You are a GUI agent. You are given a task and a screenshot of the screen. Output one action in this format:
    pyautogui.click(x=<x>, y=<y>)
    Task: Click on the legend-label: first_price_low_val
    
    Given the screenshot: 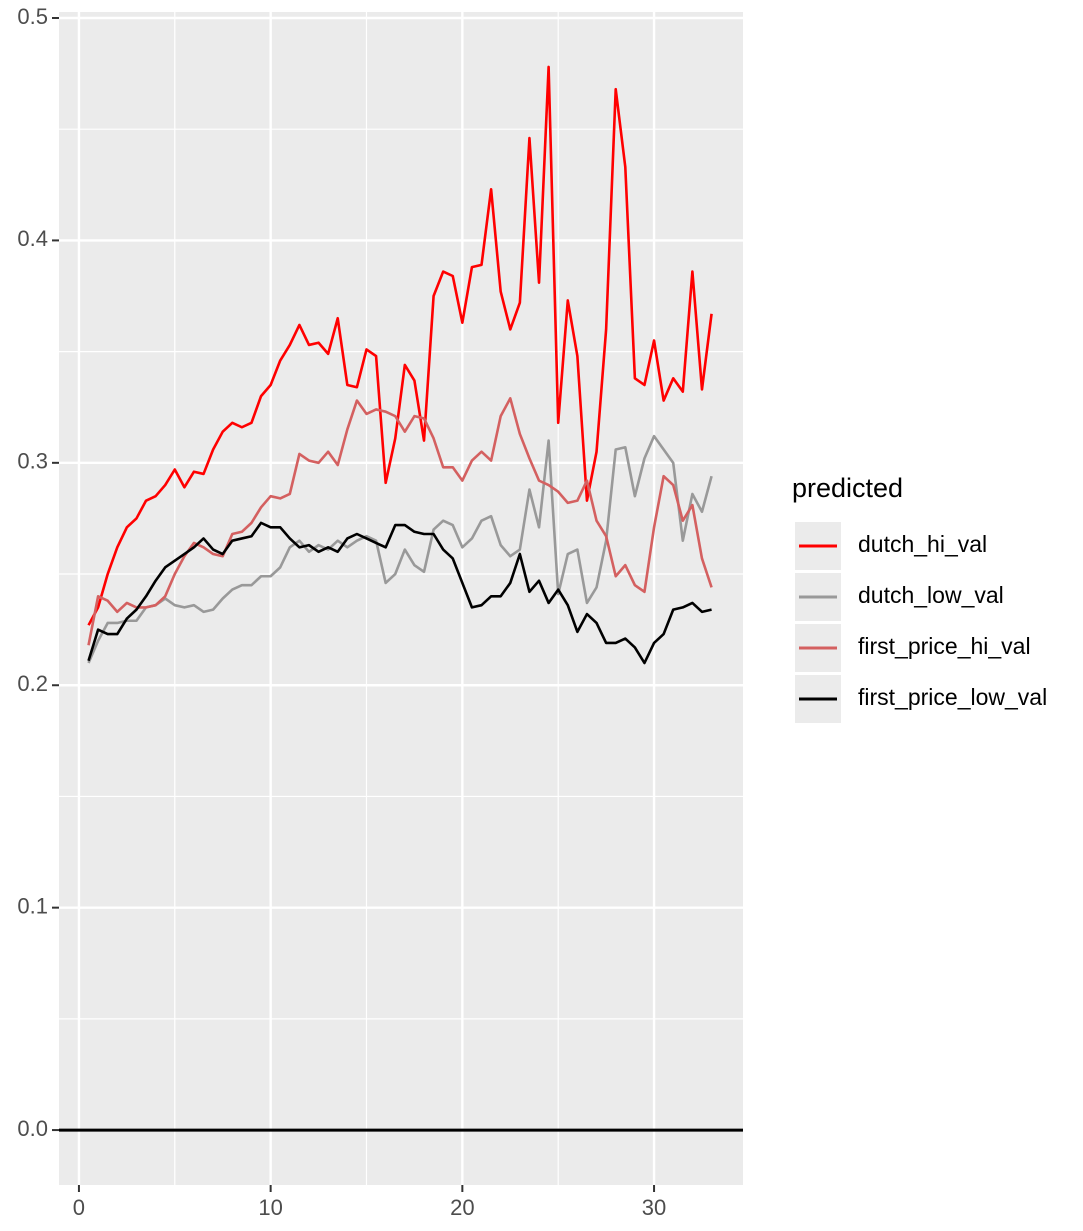 What is the action you would take?
    pyautogui.click(x=952, y=697)
    